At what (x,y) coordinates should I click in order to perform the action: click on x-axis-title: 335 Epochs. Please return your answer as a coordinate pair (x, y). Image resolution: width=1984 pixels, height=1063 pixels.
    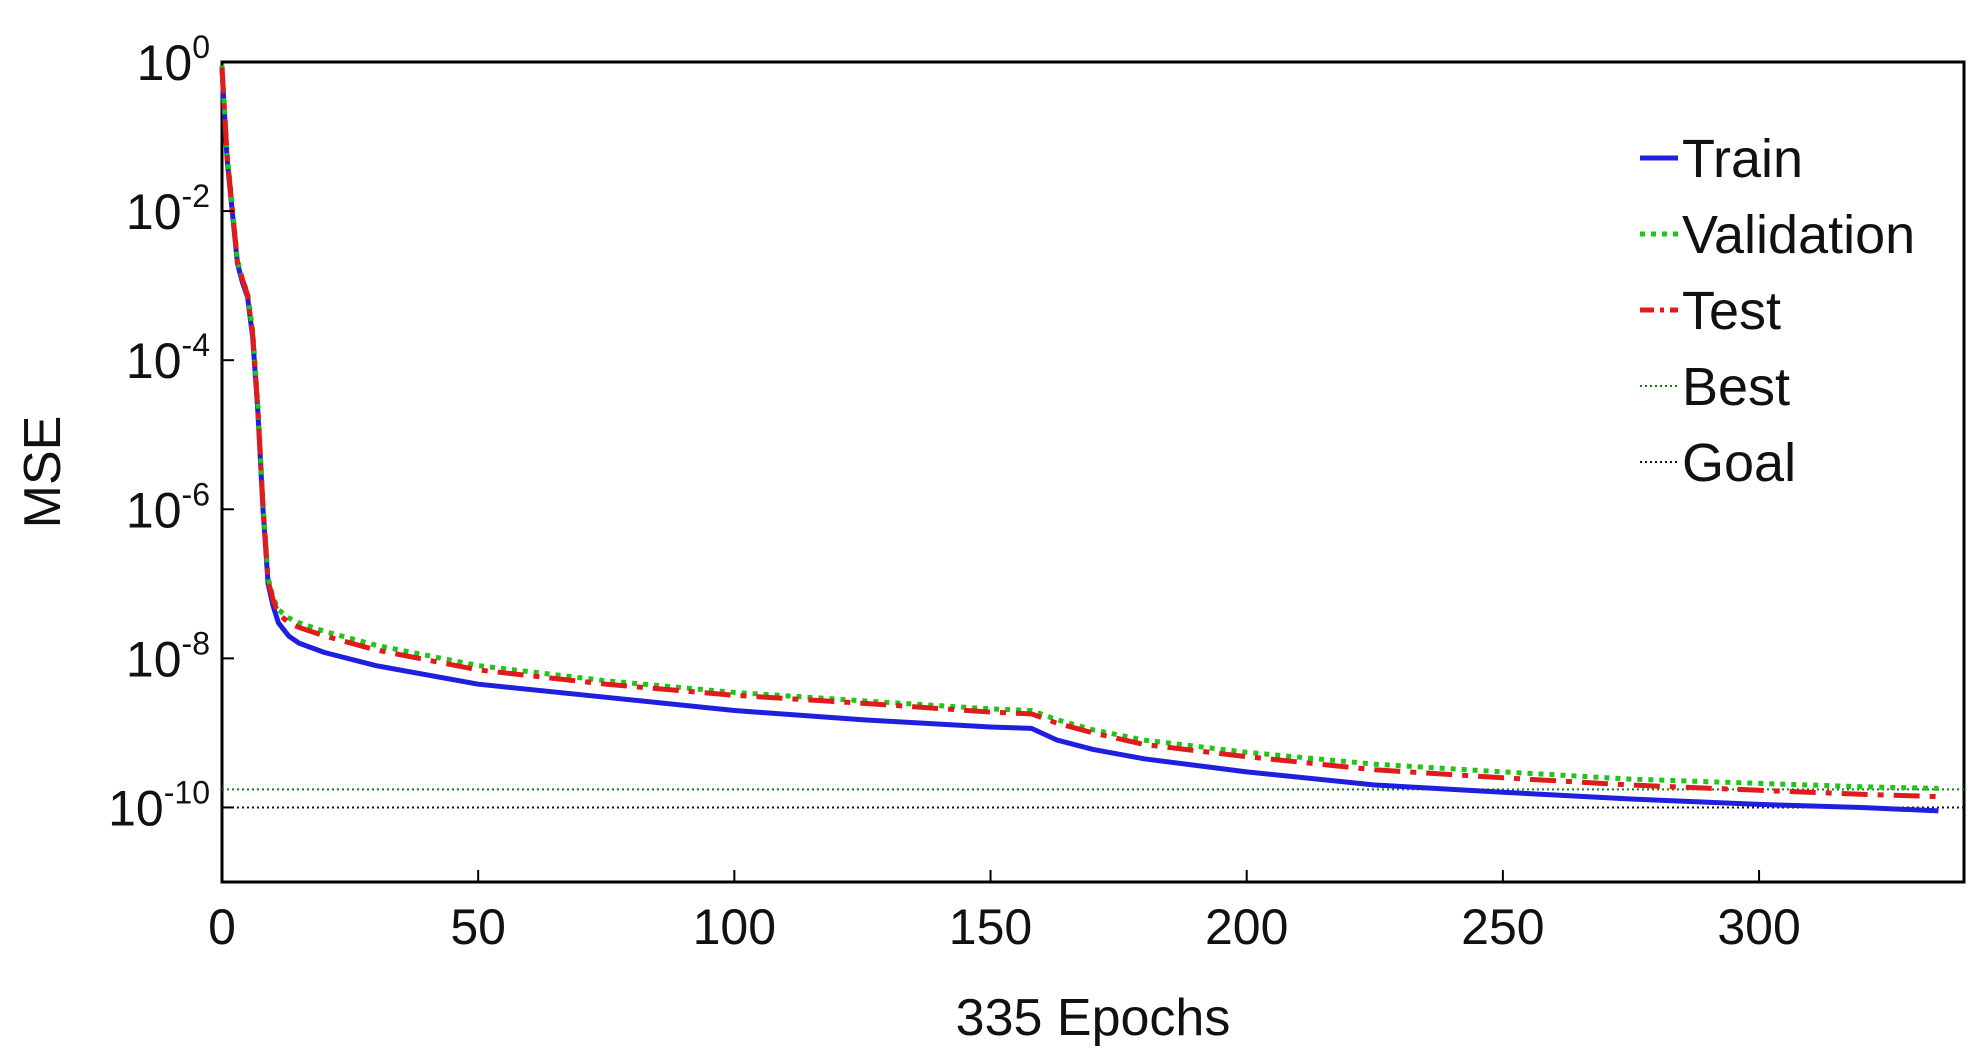
    Looking at the image, I should click on (1093, 1018).